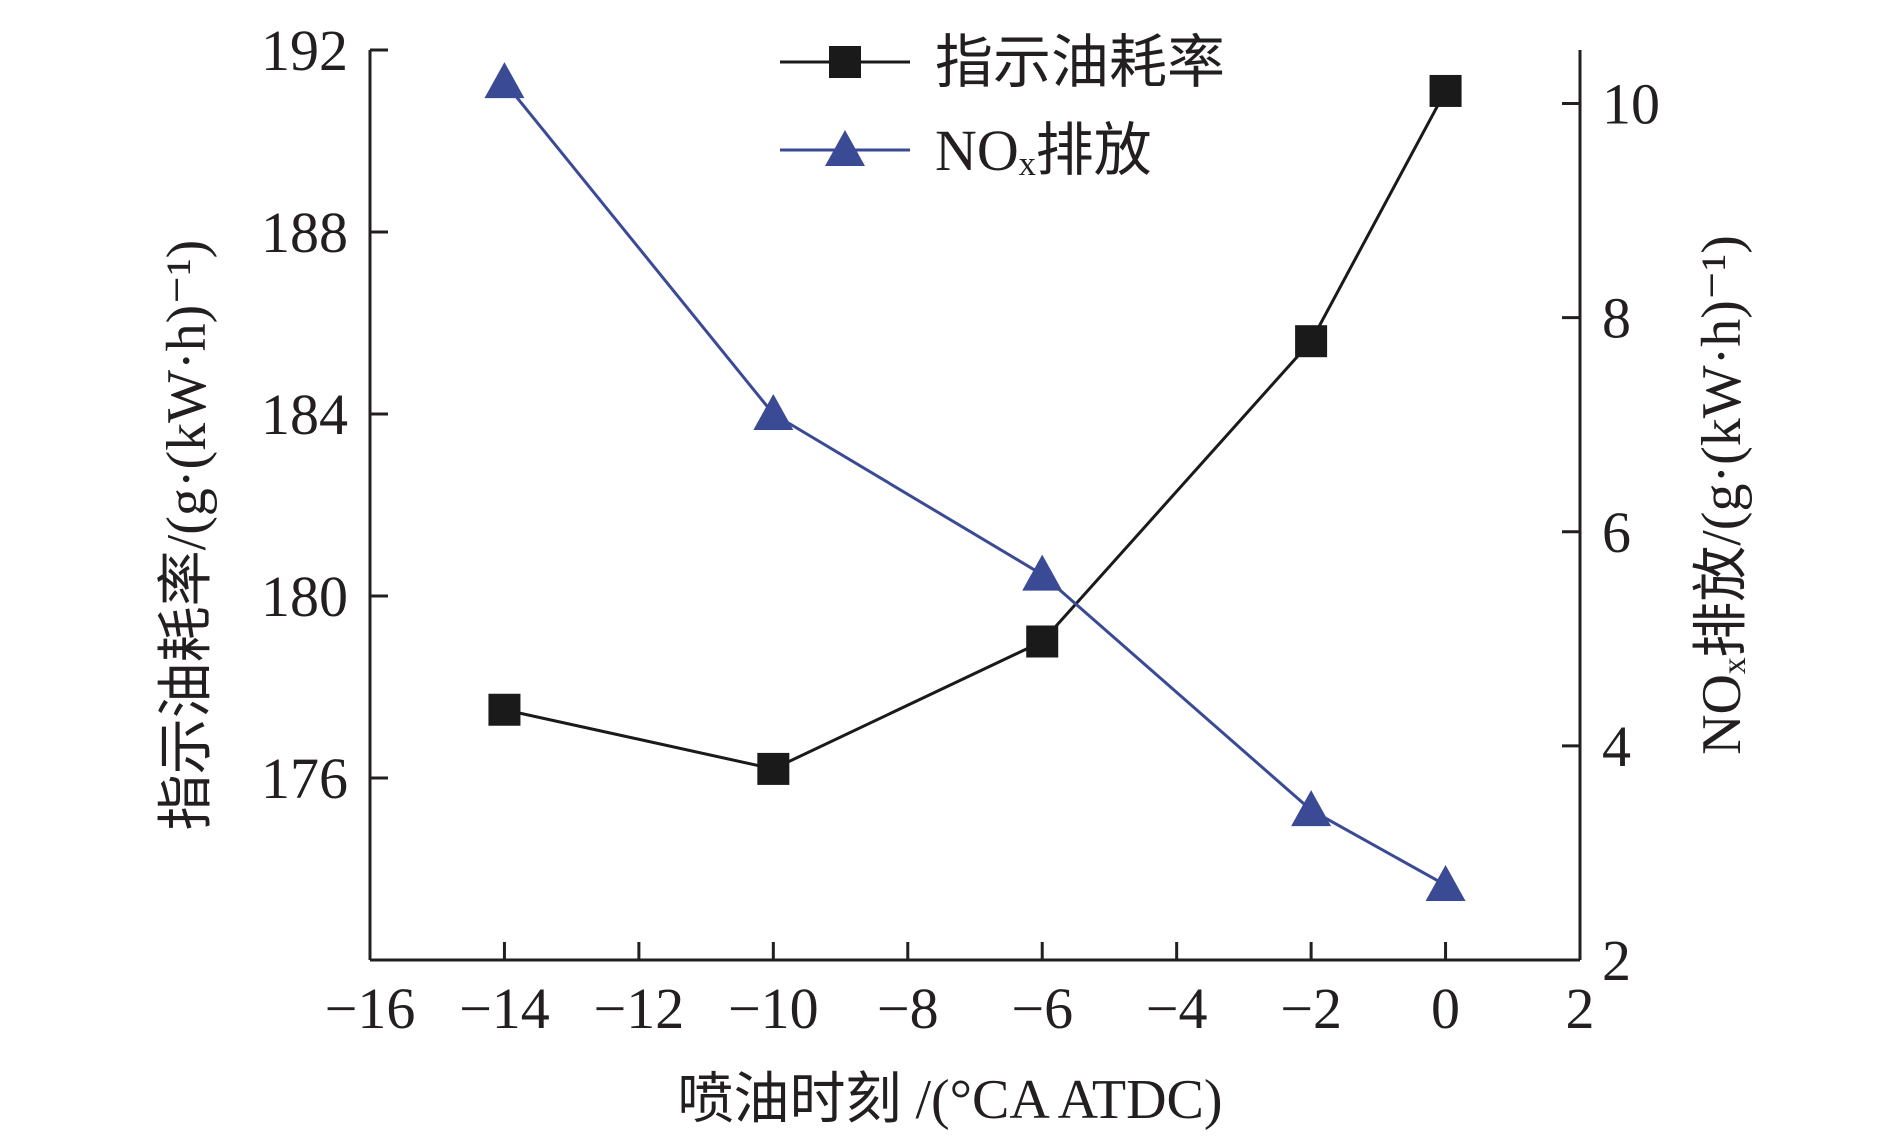 Image resolution: width=1890 pixels, height=1136 pixels. Describe the element at coordinates (304, 414) in the screenshot. I see `y-left-tick-label: 184` at that location.